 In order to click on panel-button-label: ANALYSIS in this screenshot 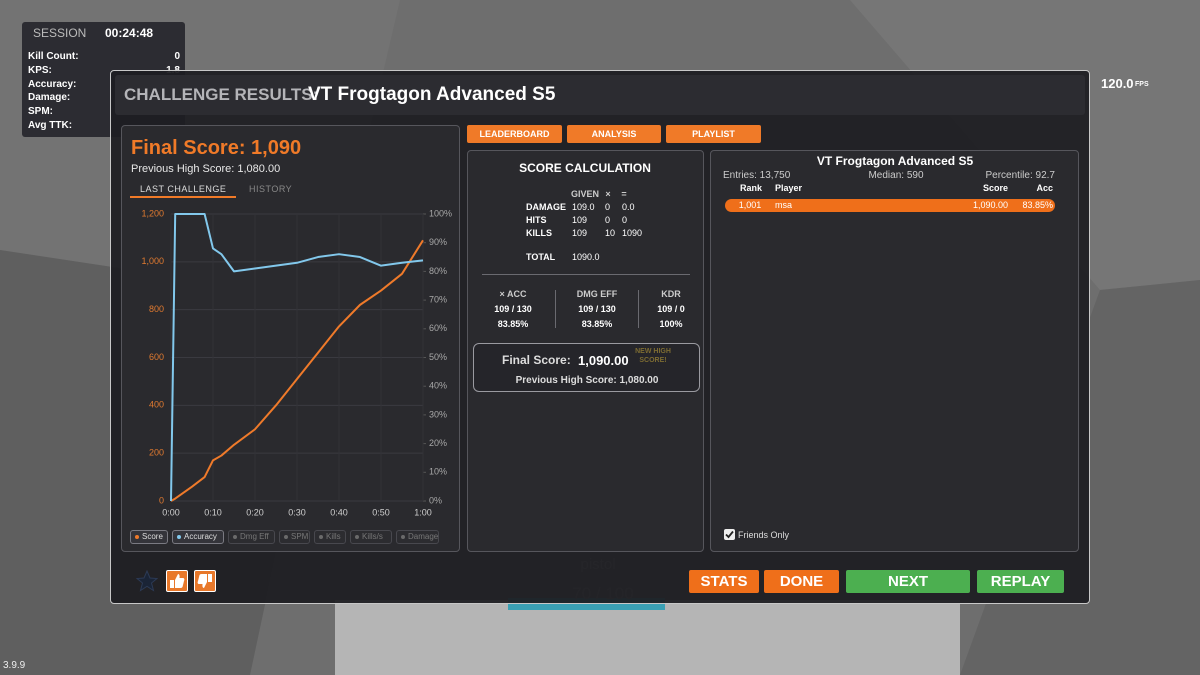, I will do `click(614, 133)`.